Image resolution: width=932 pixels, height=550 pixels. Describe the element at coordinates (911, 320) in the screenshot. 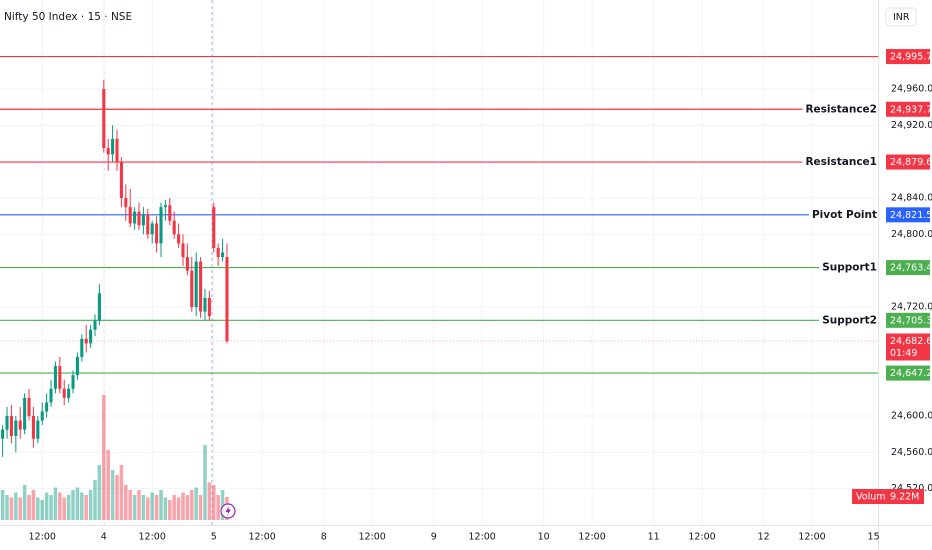

I see `level-label: 24,705.35` at that location.